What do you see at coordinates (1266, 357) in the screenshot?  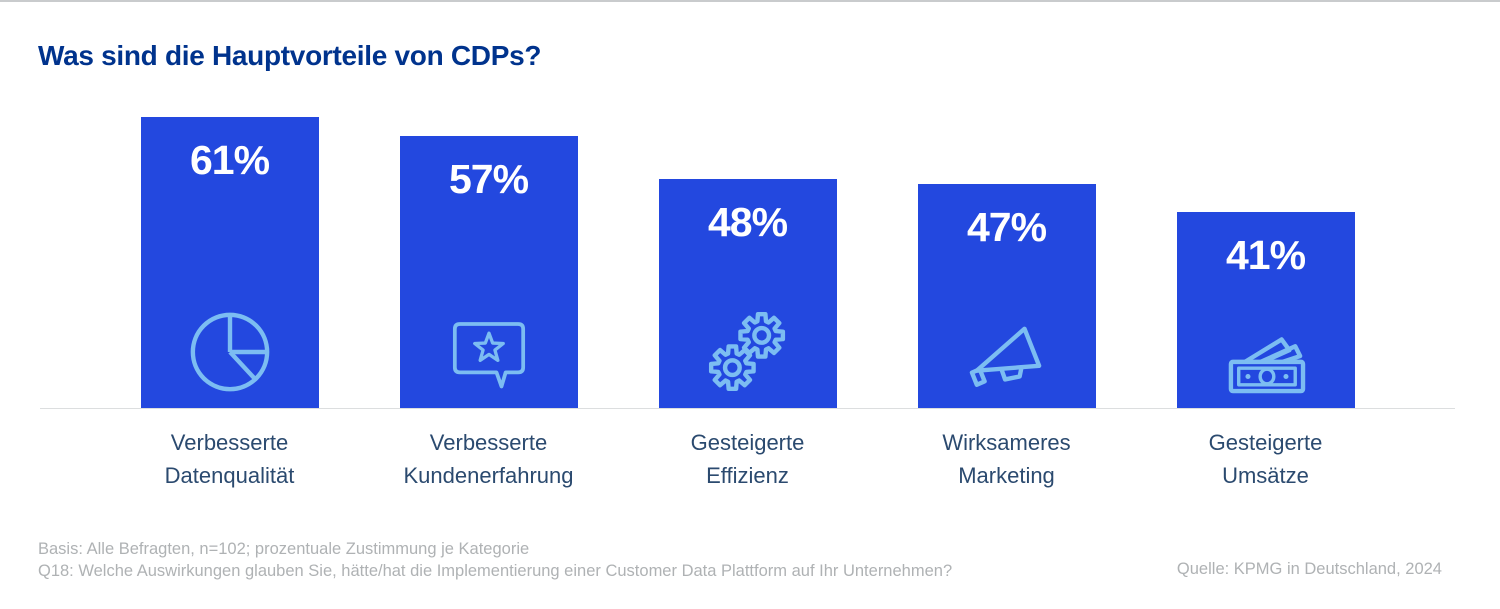 I see `banknotes-icon` at bounding box center [1266, 357].